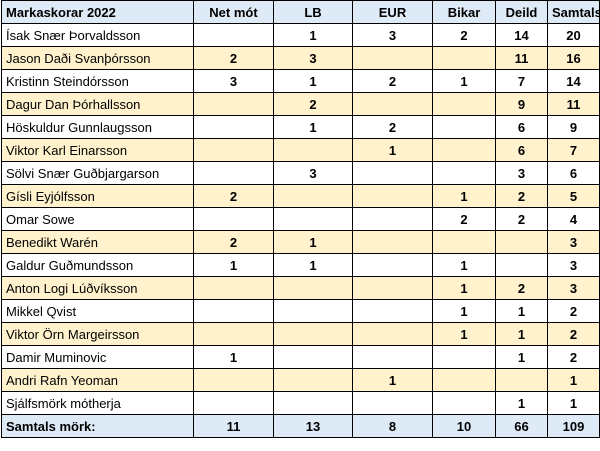 The image size is (600, 451). Describe the element at coordinates (464, 426) in the screenshot. I see `totals-cell: 10` at that location.